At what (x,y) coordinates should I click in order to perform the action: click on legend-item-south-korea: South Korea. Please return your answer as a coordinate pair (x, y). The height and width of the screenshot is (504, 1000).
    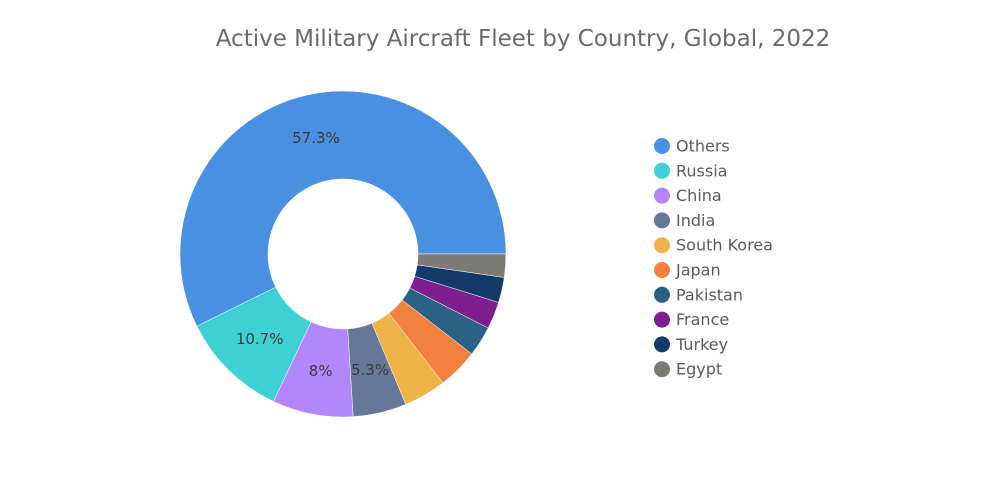
    Looking at the image, I should click on (713, 245).